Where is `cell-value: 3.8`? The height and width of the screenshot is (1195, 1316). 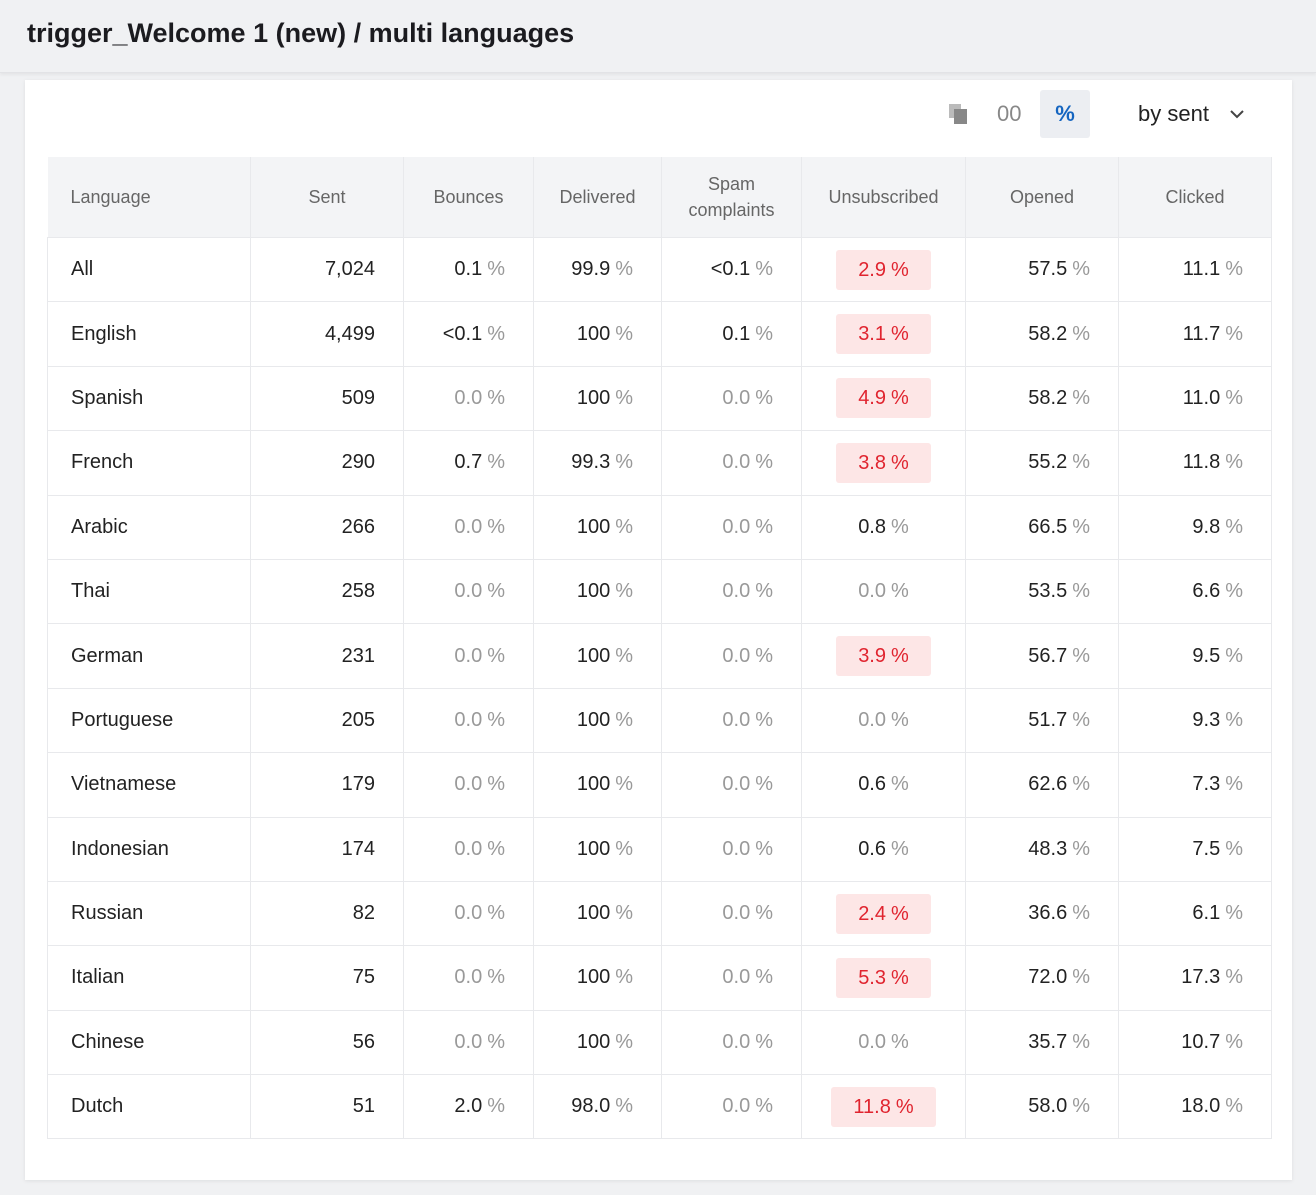
cell-value: 3.8 is located at coordinates (872, 462).